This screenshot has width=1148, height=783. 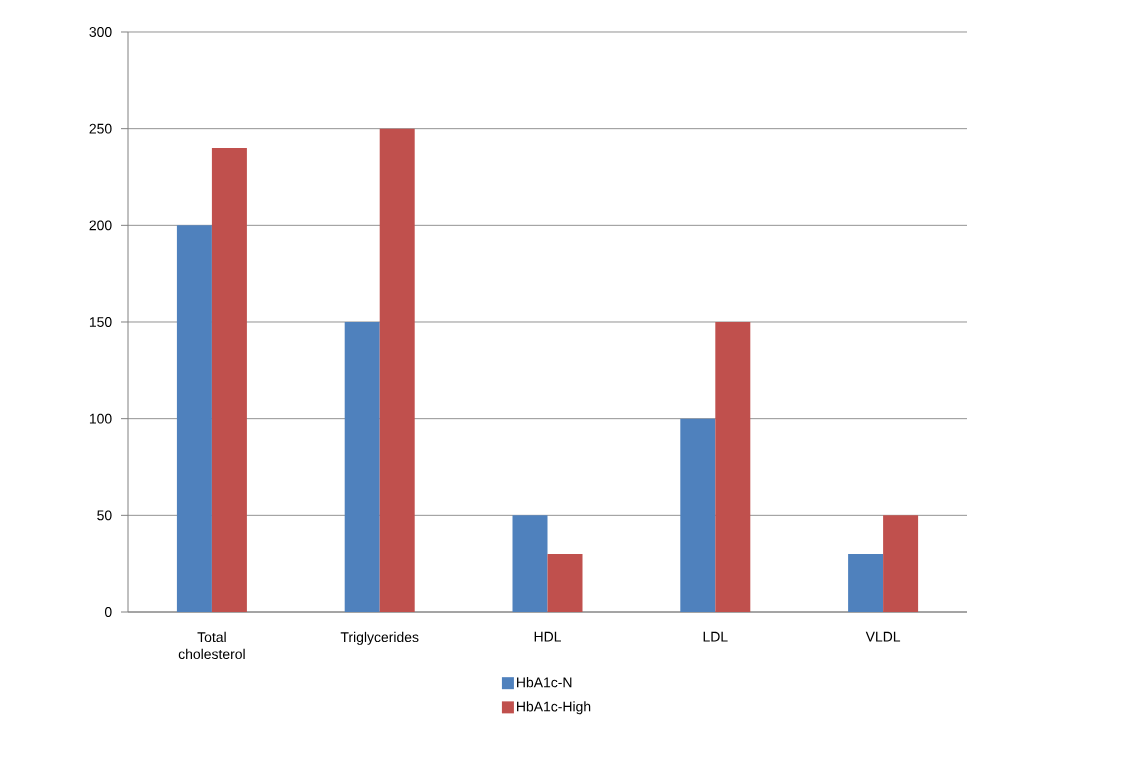 I want to click on y-tick-label: 100, so click(x=100, y=418).